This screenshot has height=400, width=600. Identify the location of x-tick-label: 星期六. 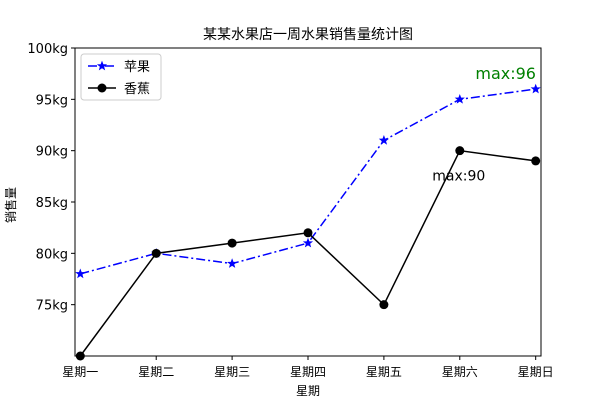
(460, 372).